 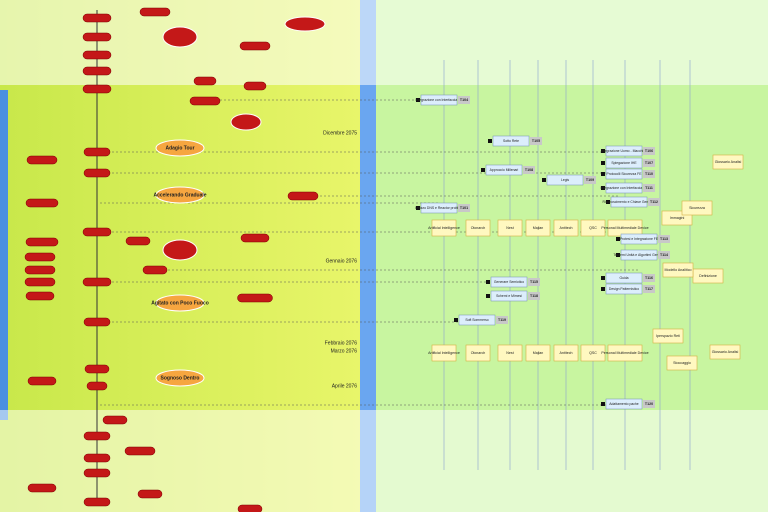 I want to click on task-label: Approccio Millenari, so click(x=504, y=170).